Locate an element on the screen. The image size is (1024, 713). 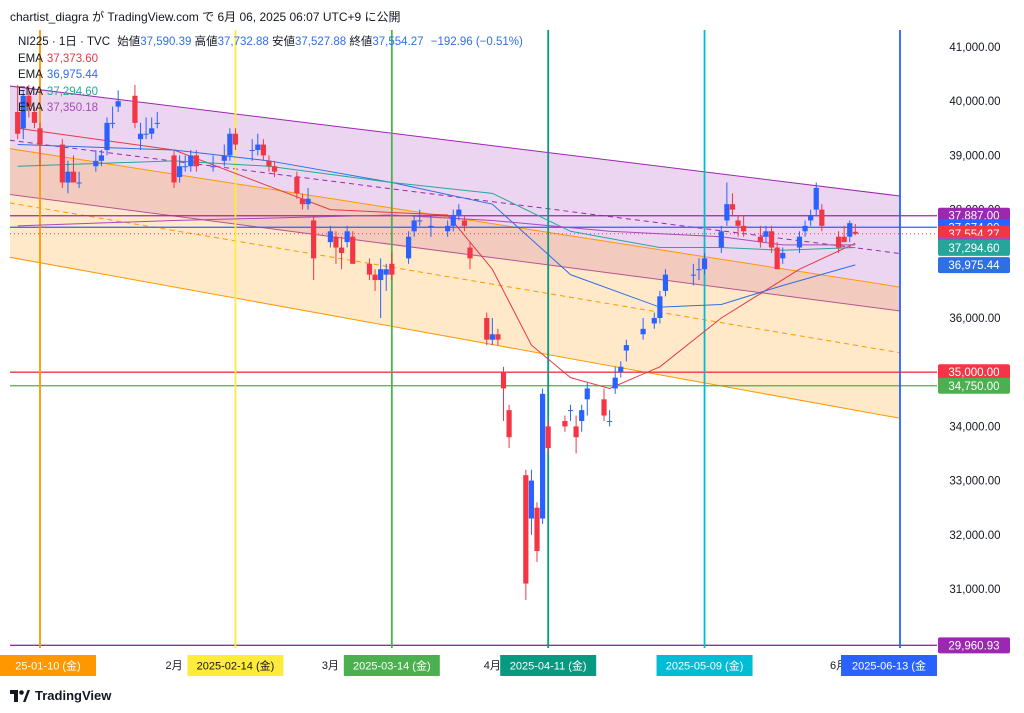
price-tag-label: 37,294.60 is located at coordinates (973, 249).